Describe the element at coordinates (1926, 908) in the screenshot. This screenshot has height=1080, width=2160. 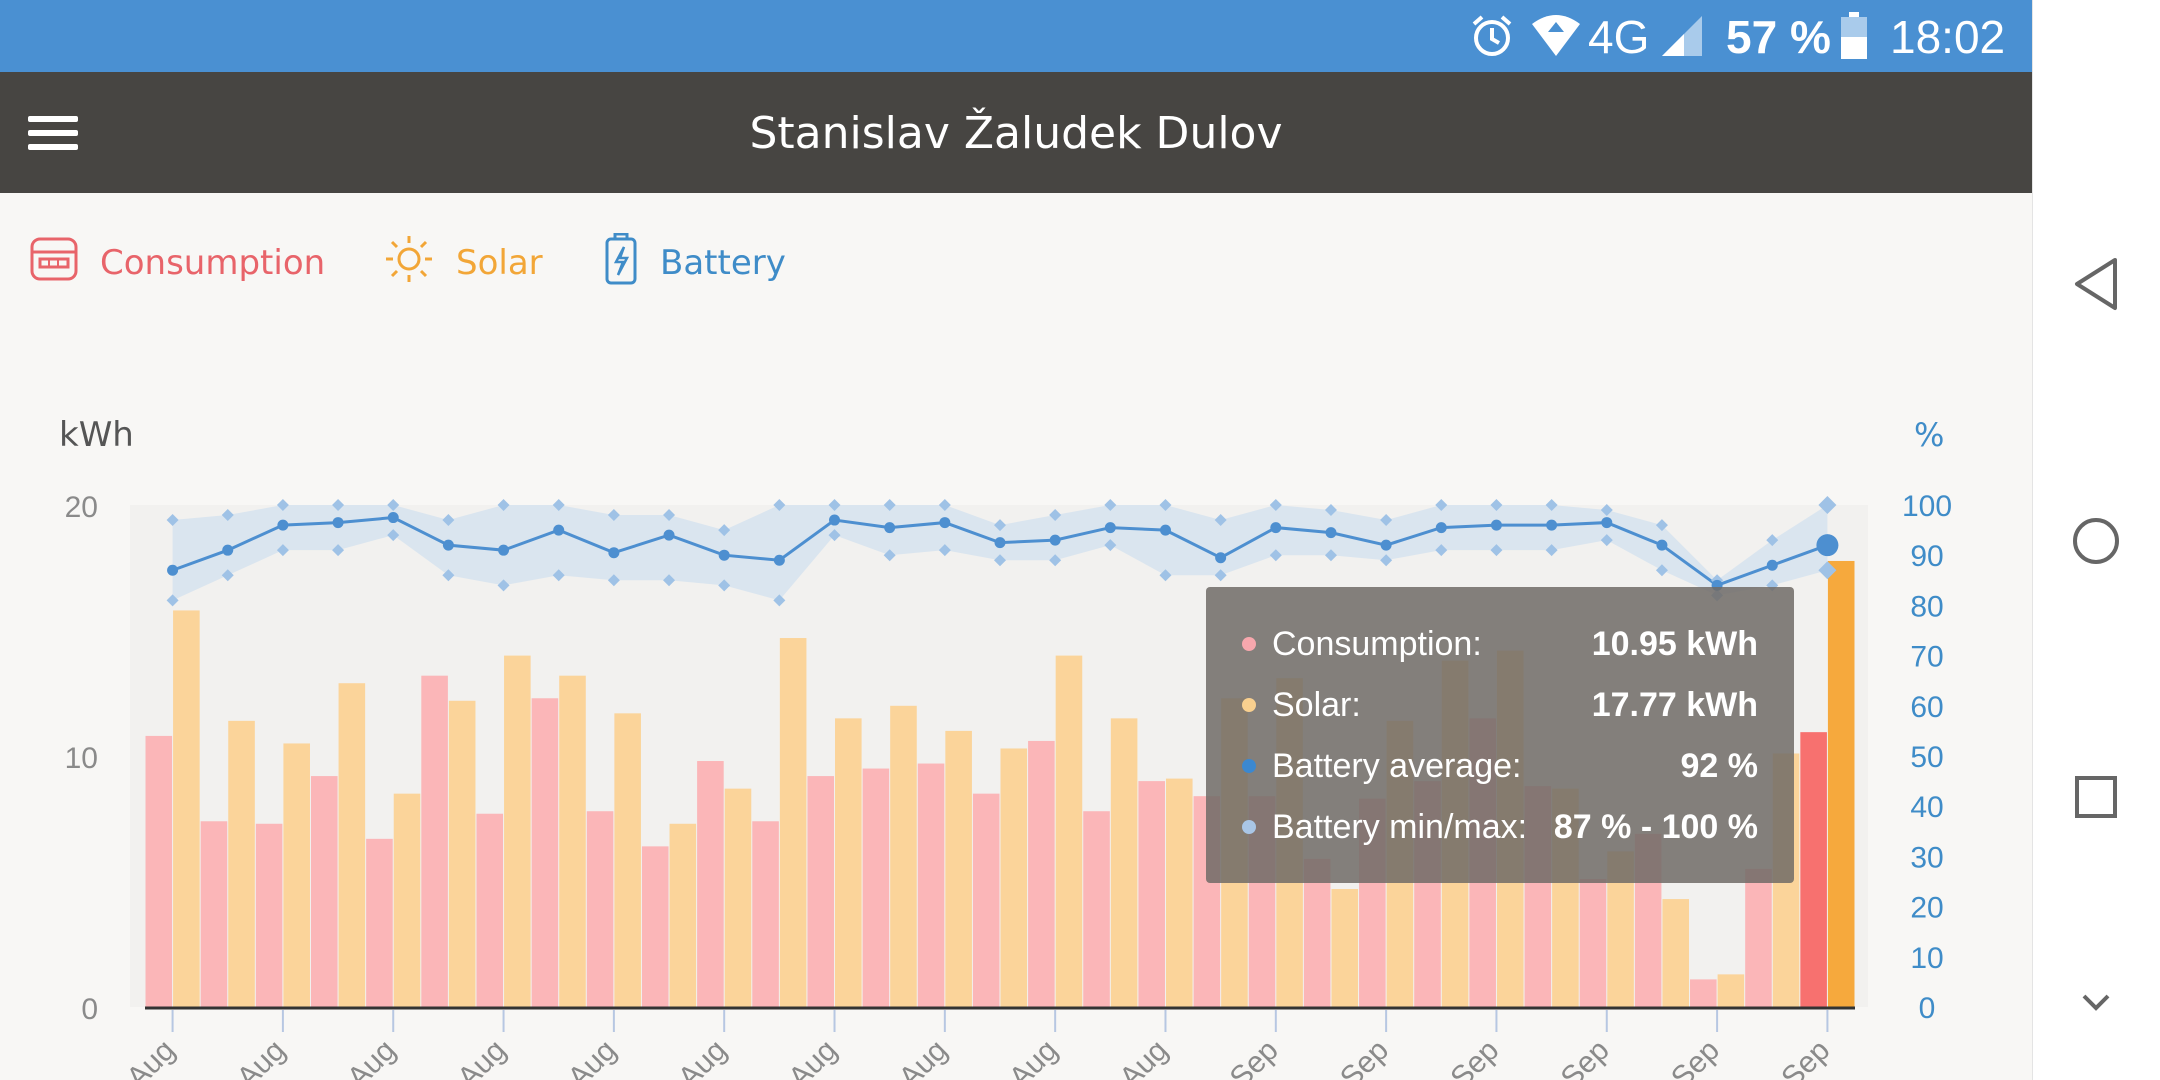
I see `right-axis-tick: 20` at that location.